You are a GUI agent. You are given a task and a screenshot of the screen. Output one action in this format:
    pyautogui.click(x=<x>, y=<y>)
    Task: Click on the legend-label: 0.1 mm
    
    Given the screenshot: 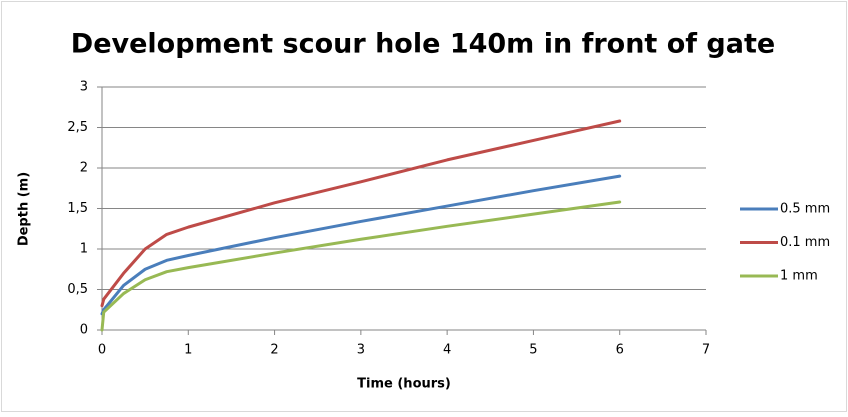 What is the action you would take?
    pyautogui.click(x=805, y=242)
    